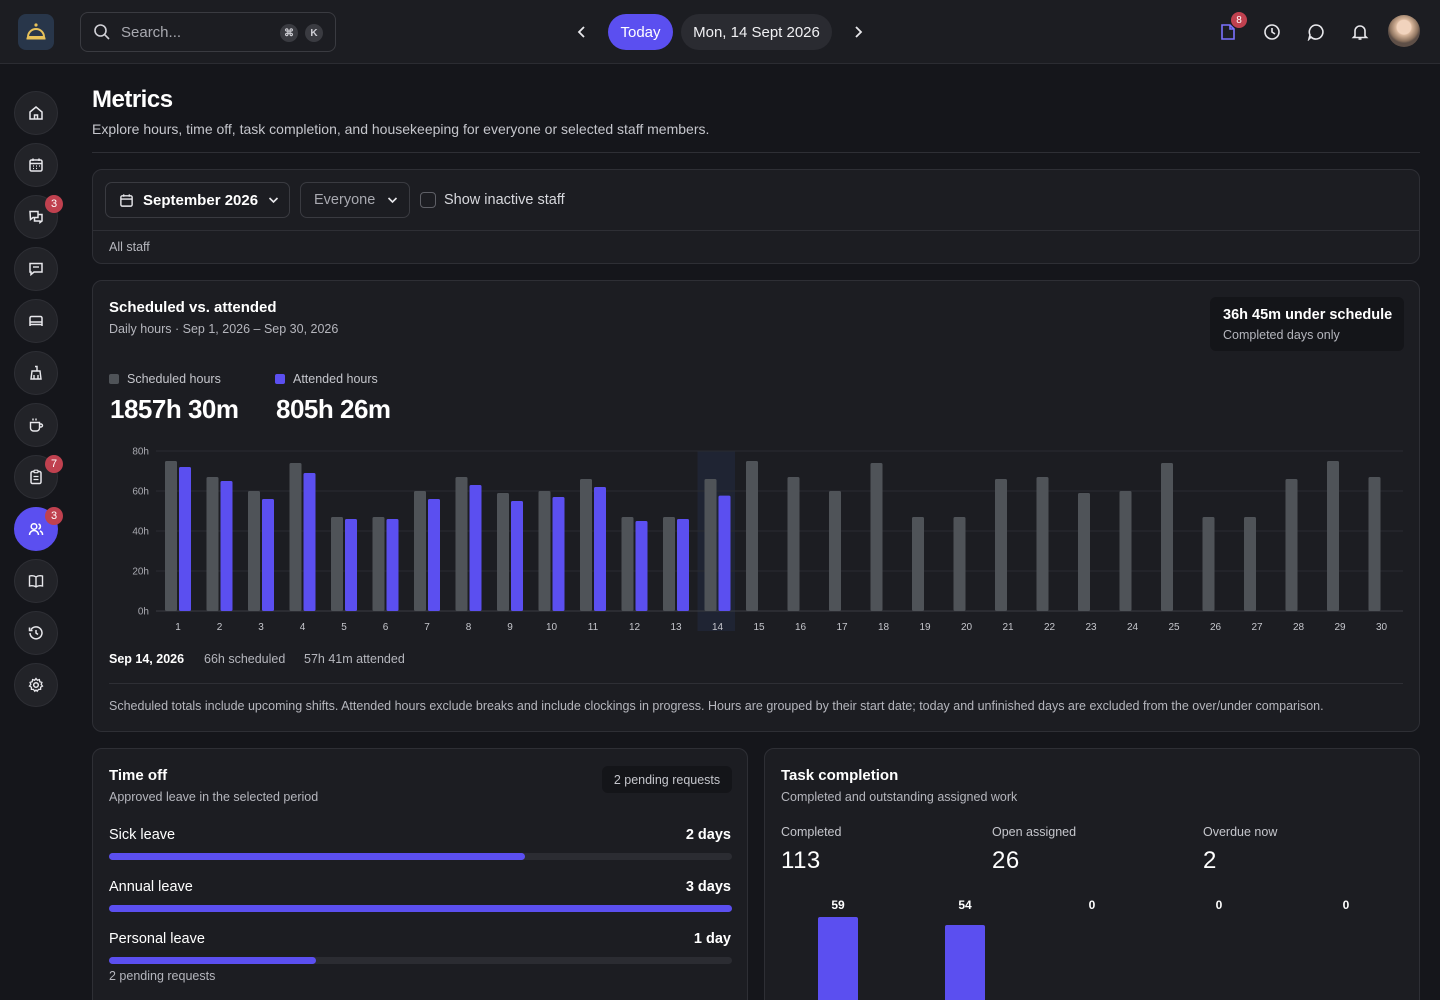  Describe the element at coordinates (354, 659) in the screenshot. I see `selected-attended: 57h 41m attended` at that location.